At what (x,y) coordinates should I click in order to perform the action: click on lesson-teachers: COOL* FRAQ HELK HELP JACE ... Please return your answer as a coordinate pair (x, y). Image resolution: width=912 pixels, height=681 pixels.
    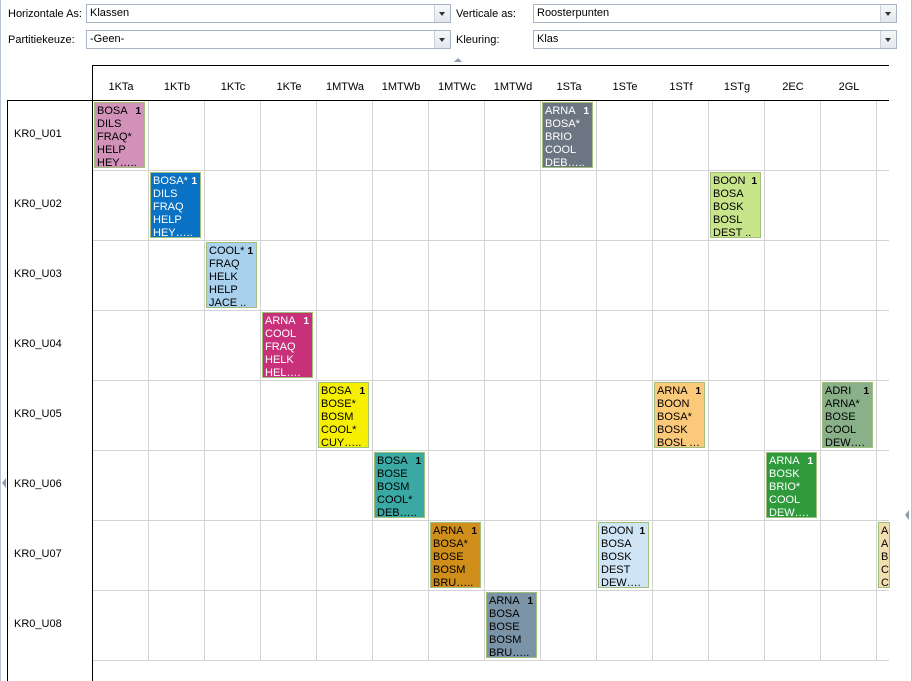
    Looking at the image, I should click on (228, 276).